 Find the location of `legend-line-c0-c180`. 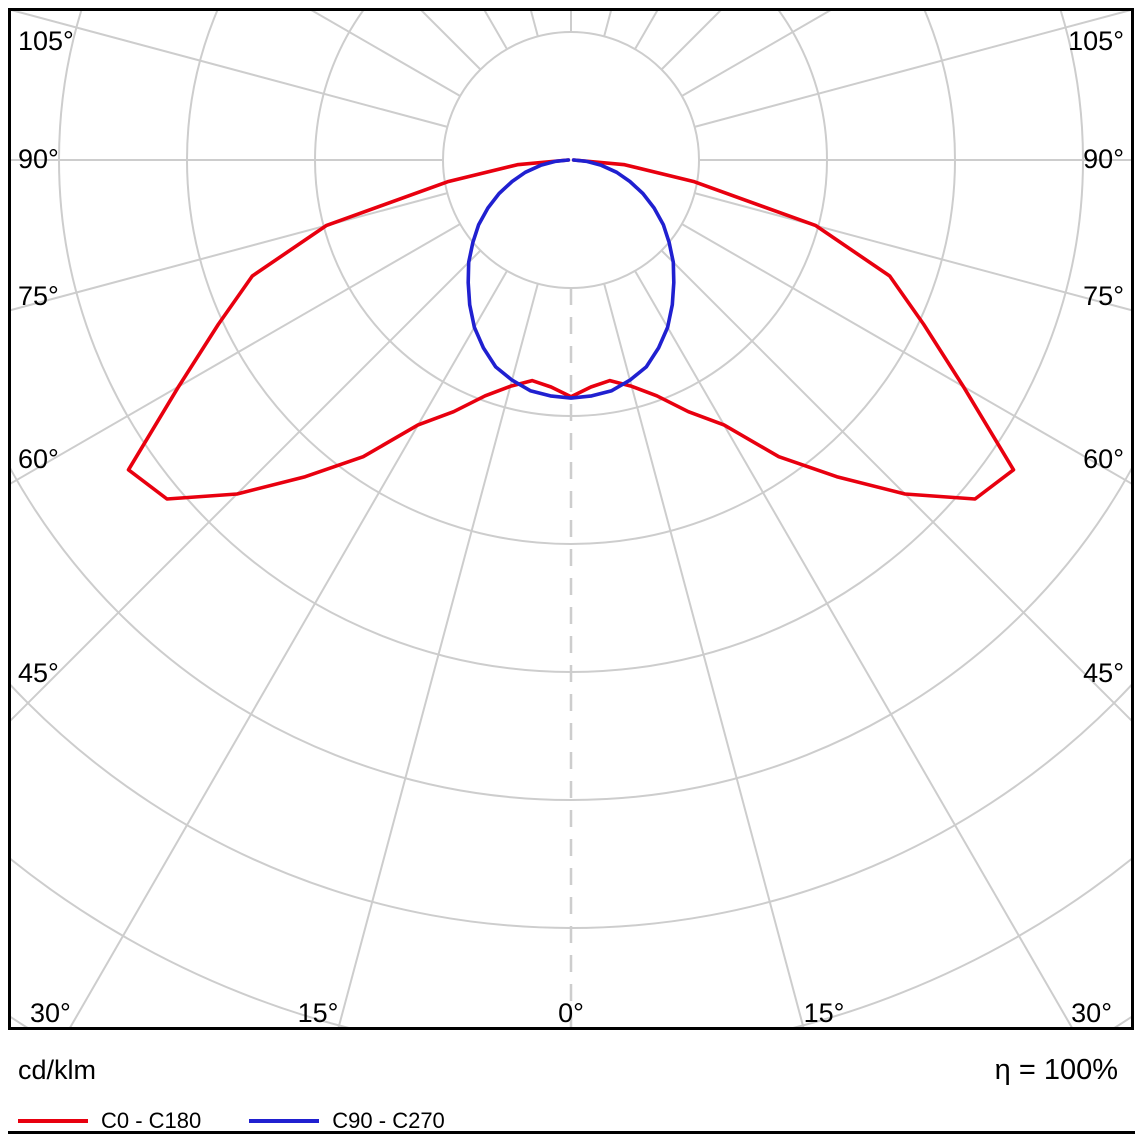

legend-line-c0-c180 is located at coordinates (53, 1121).